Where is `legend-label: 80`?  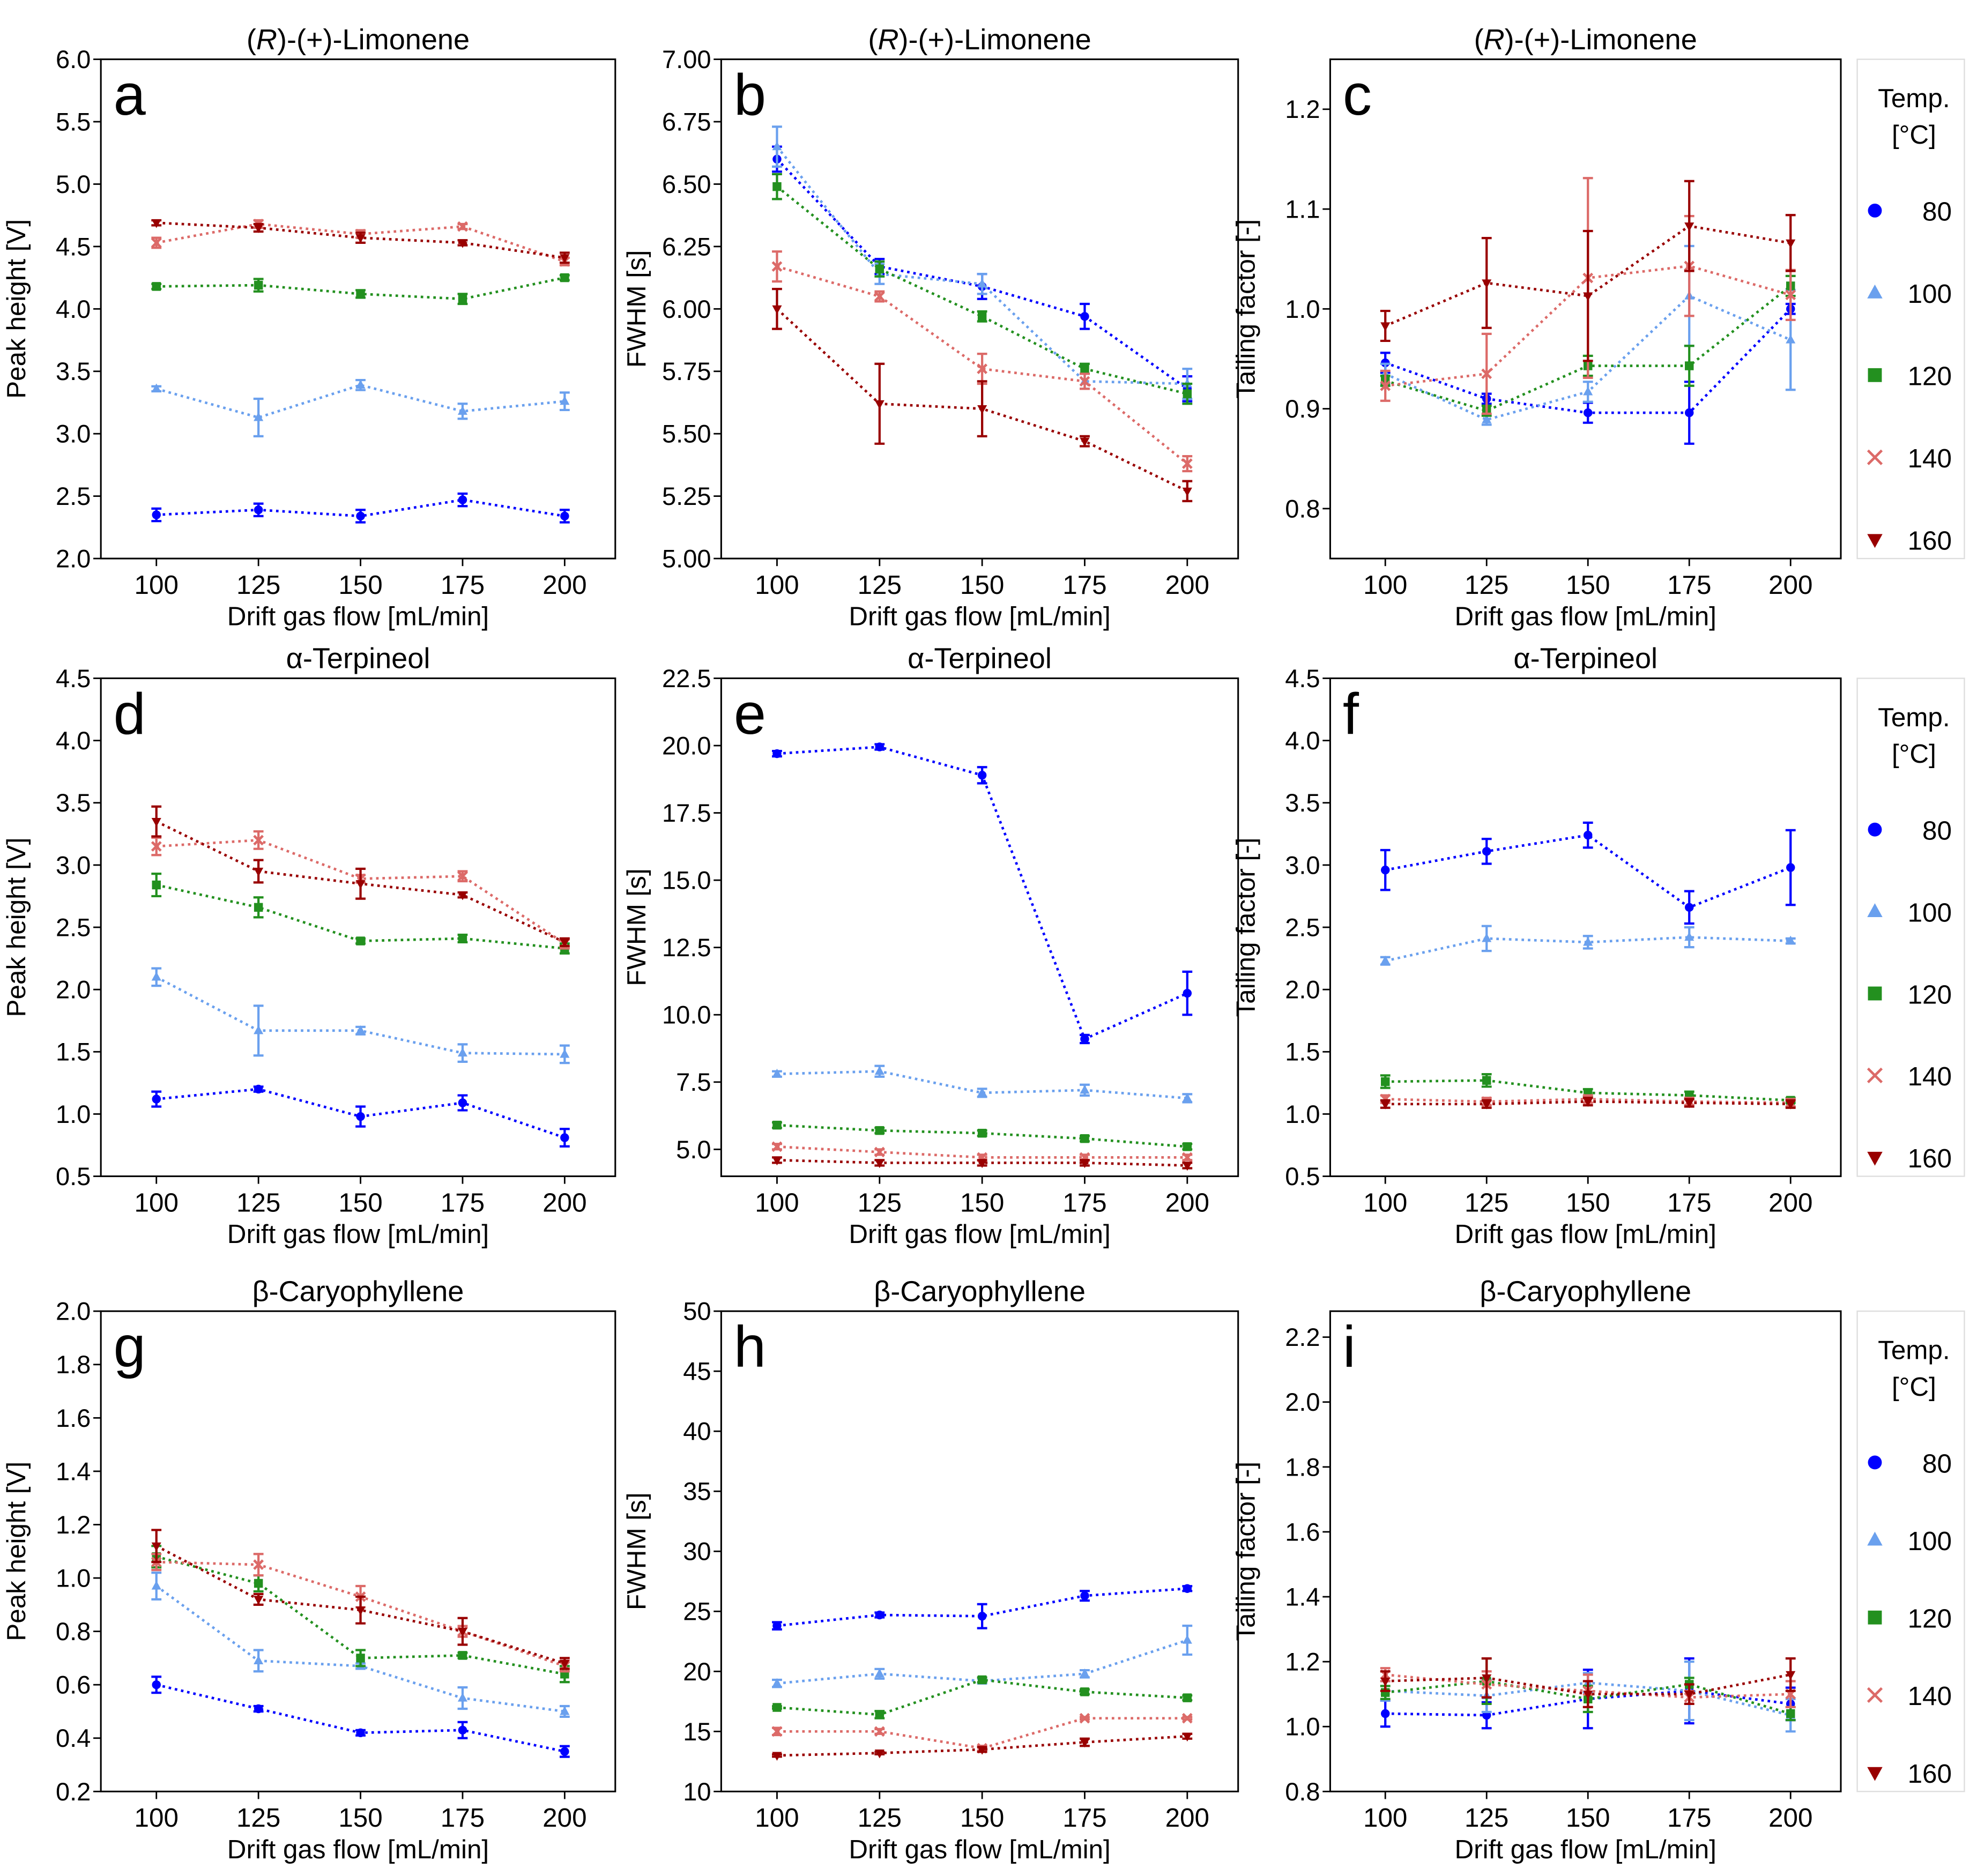
legend-label: 80 is located at coordinates (1937, 831).